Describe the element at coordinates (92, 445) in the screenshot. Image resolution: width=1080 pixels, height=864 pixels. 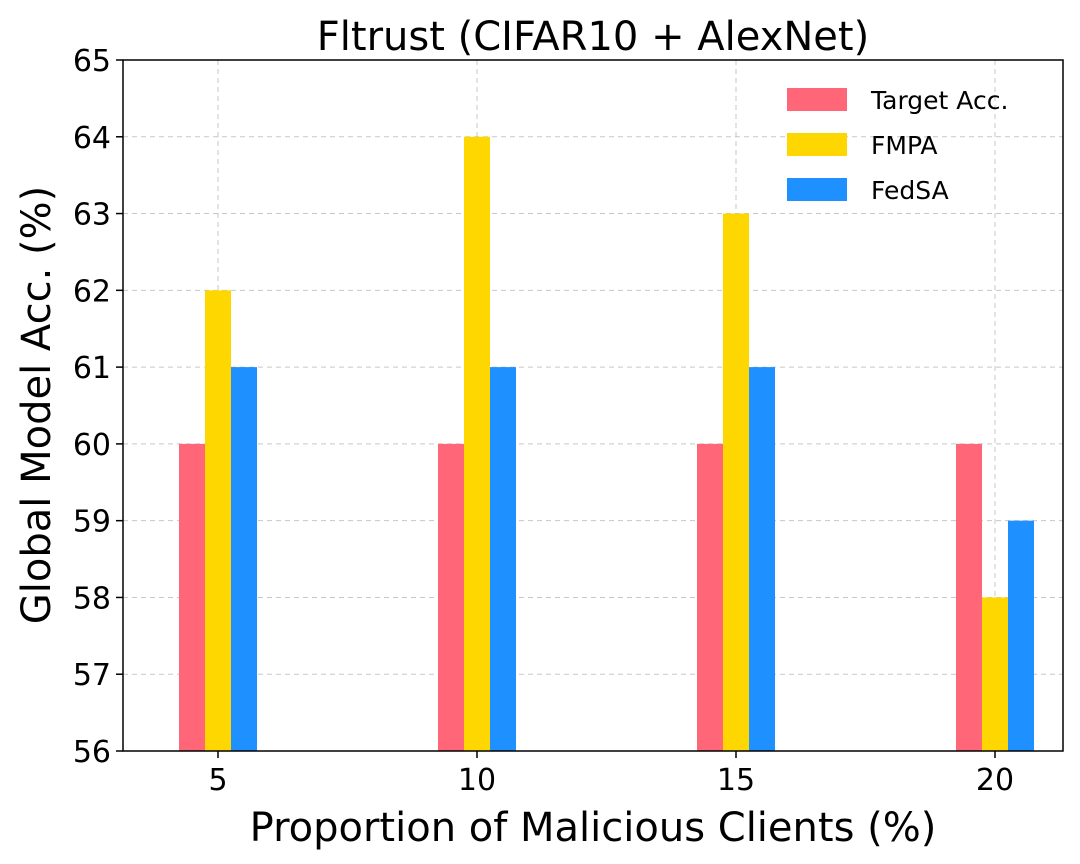
I see `y-tick-label: 60` at that location.